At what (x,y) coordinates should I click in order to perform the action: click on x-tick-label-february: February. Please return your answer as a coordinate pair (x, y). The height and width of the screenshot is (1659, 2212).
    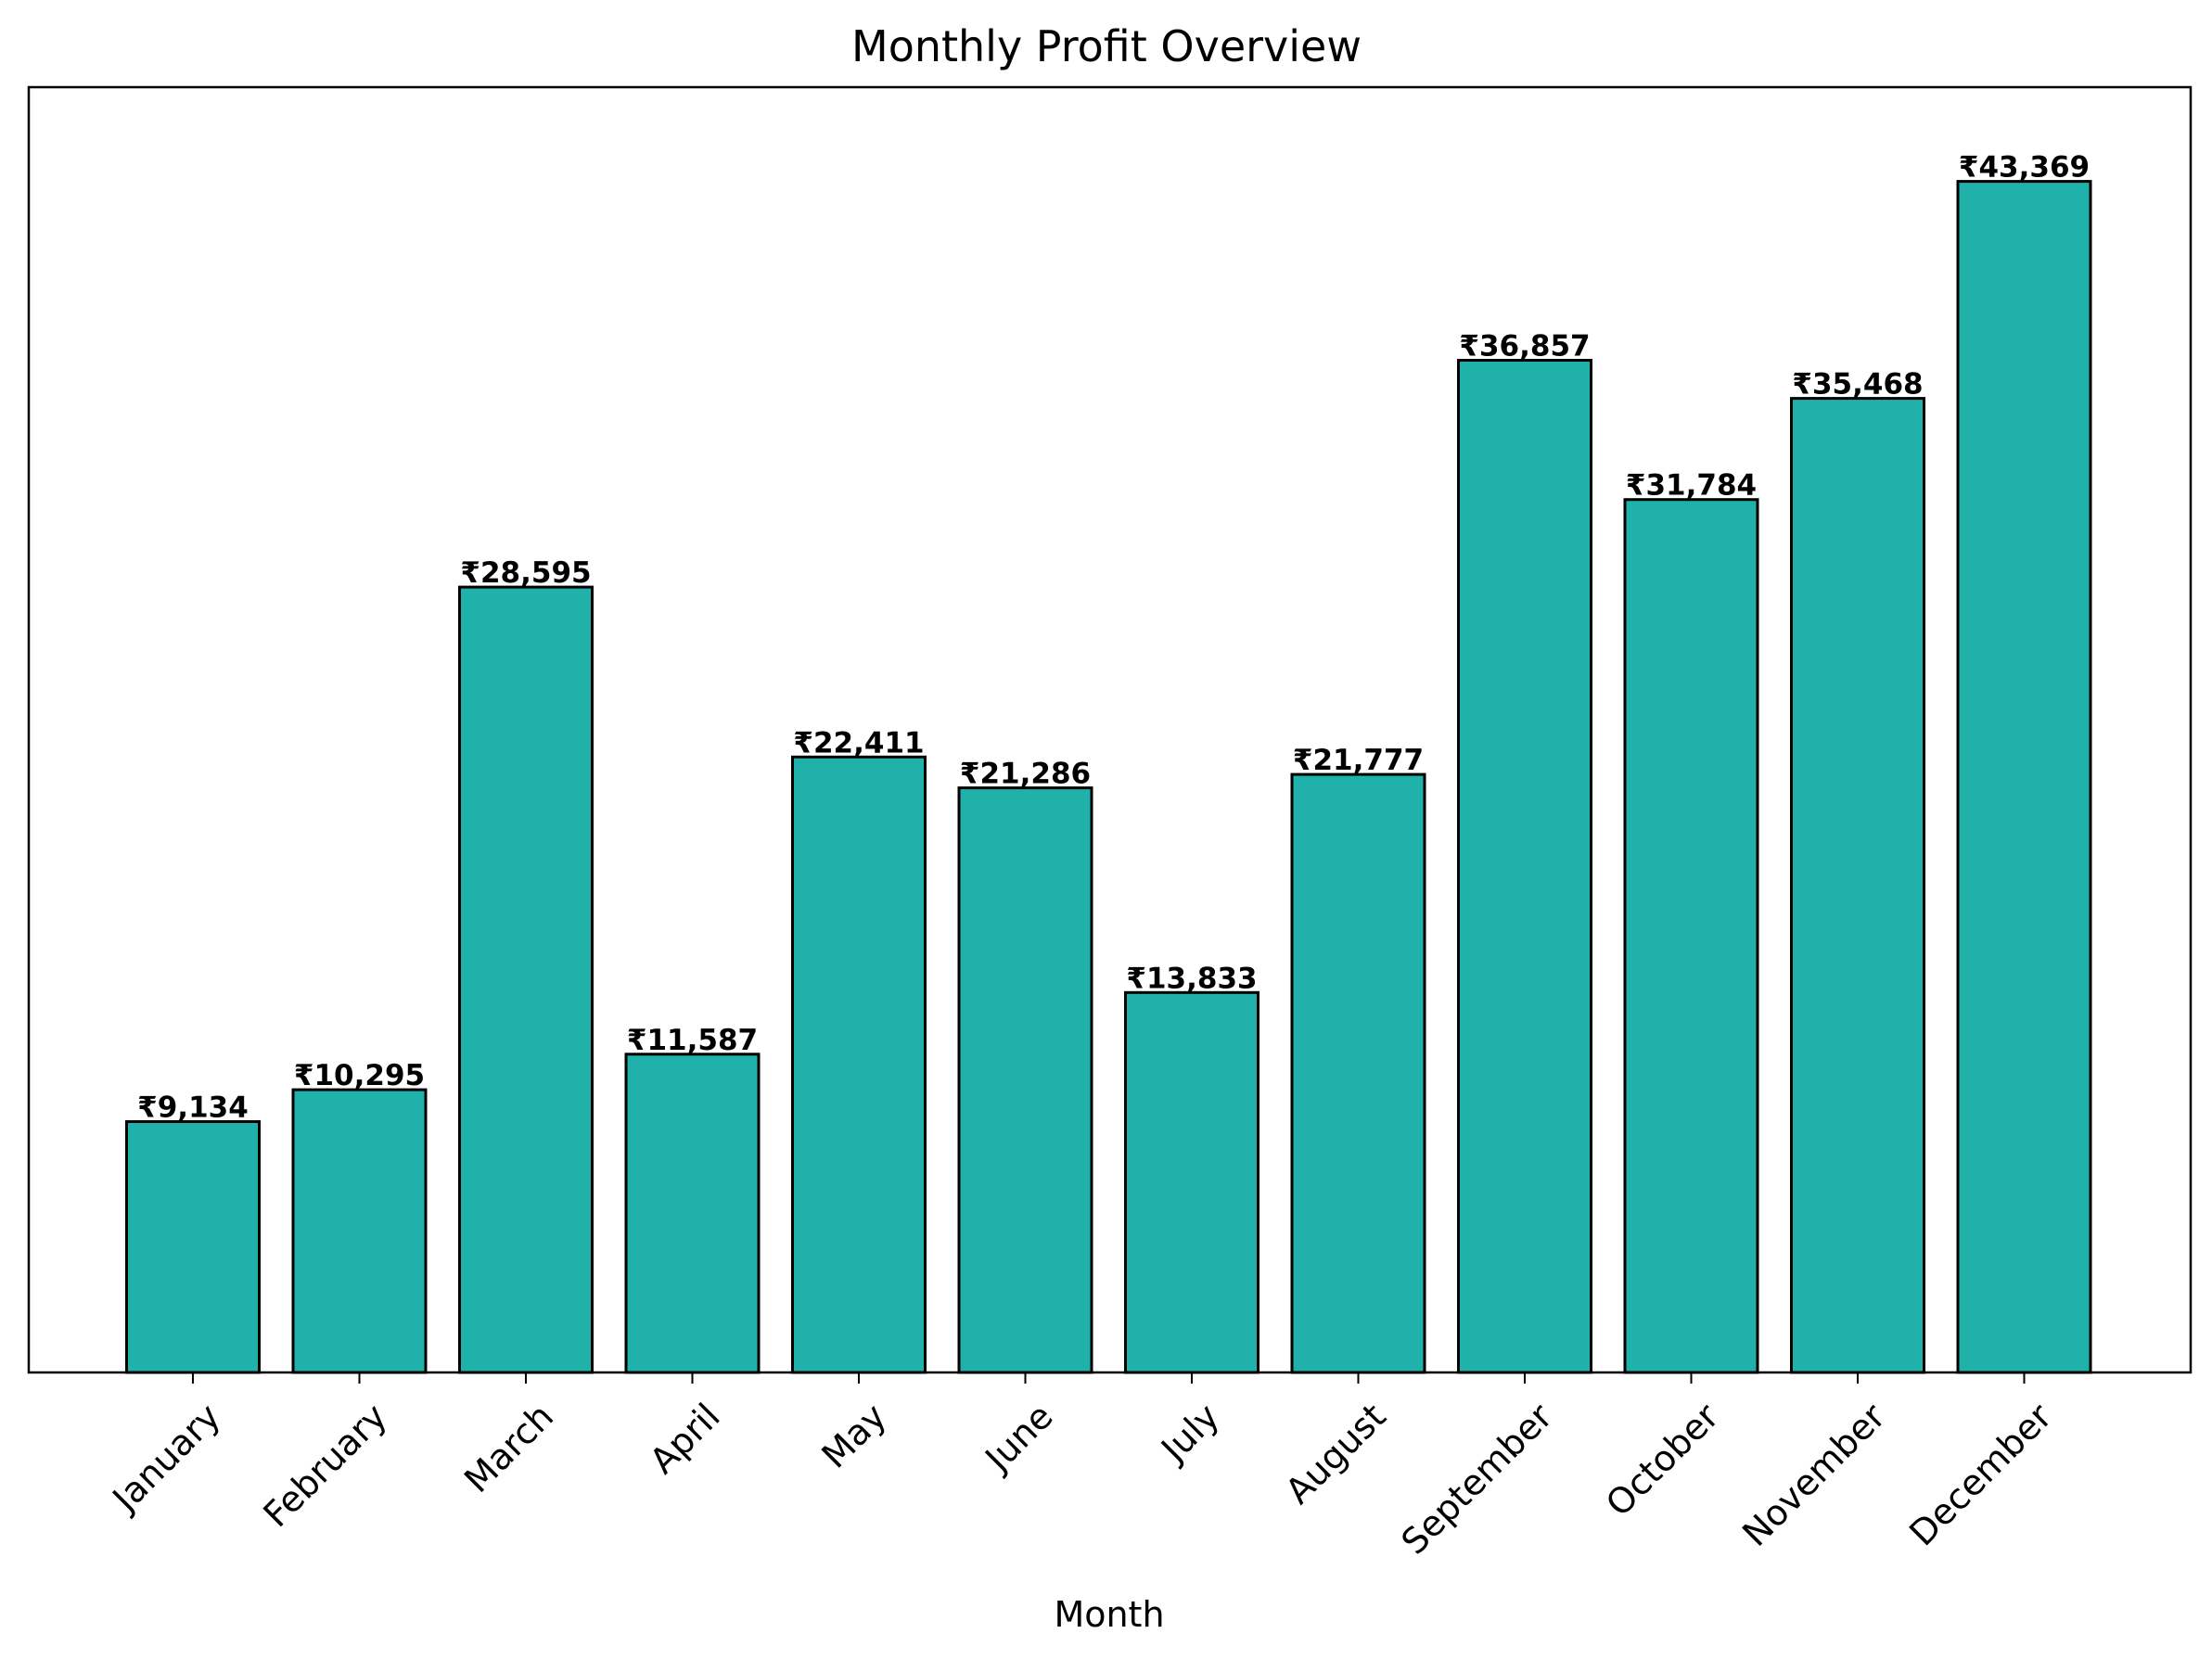
    Looking at the image, I should click on (325, 1465).